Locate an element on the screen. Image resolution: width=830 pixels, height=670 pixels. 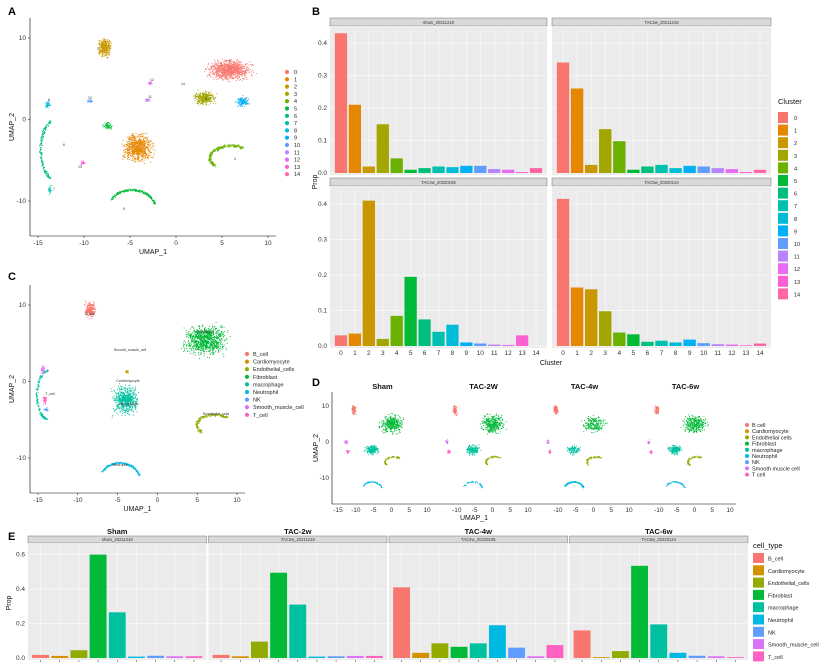
bar-TAC6w_20220124-macrophage is located at coordinates (659, 641).